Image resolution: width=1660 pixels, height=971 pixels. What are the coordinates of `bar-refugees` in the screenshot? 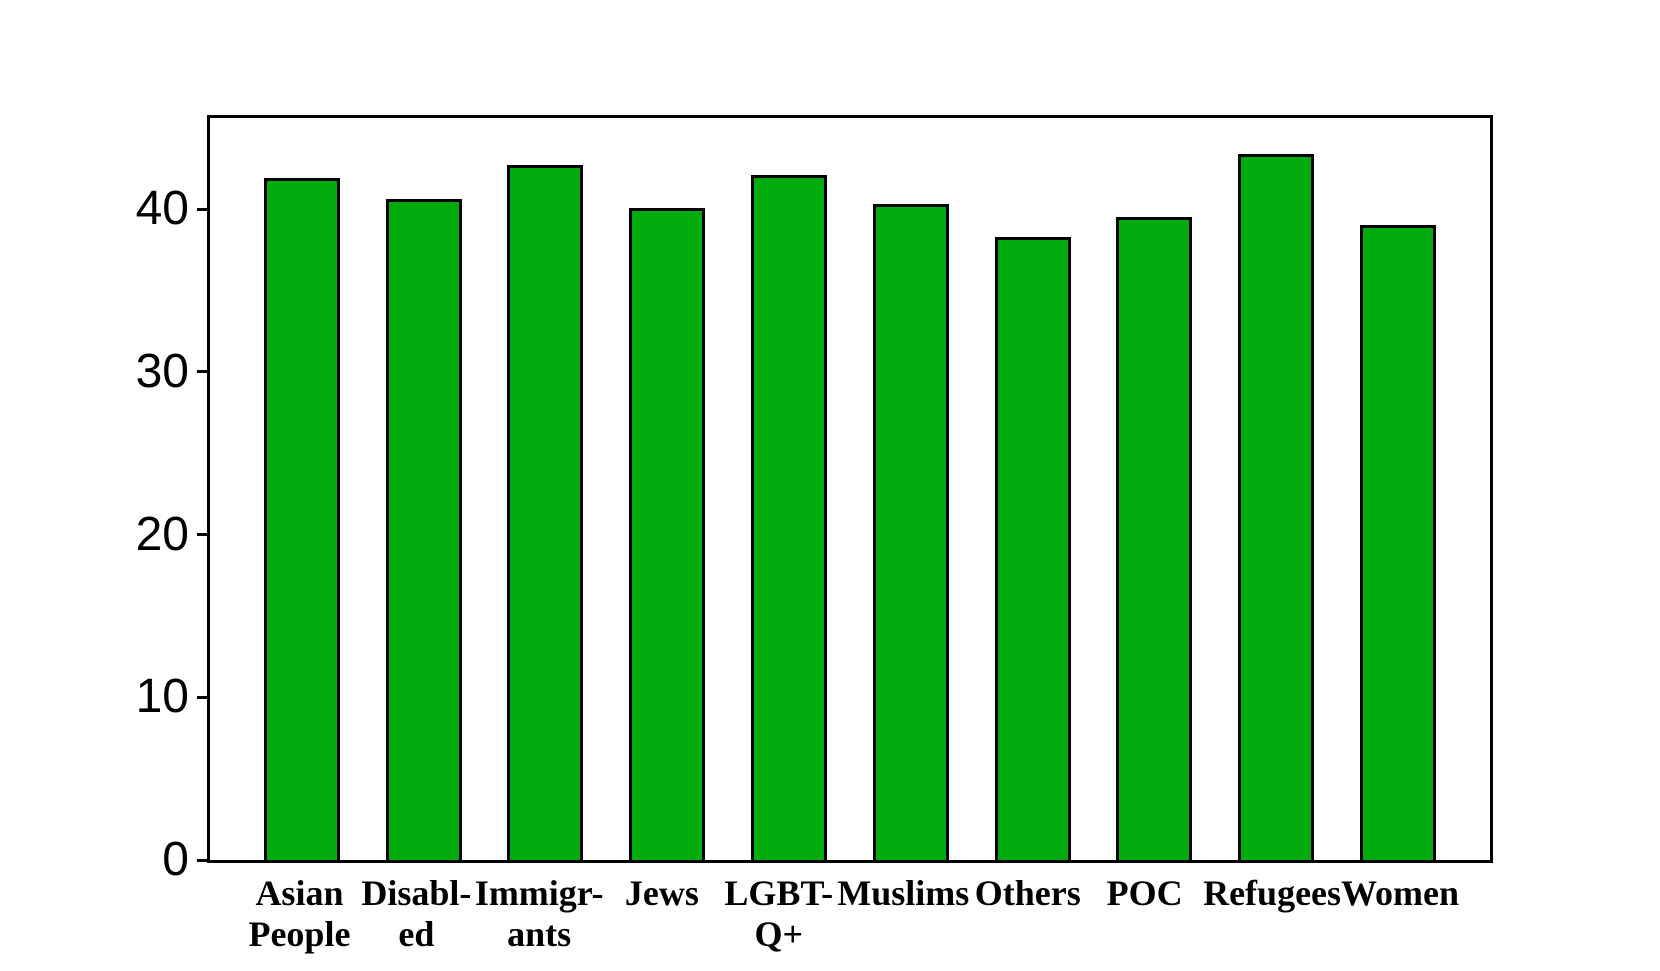 It's located at (1276, 506).